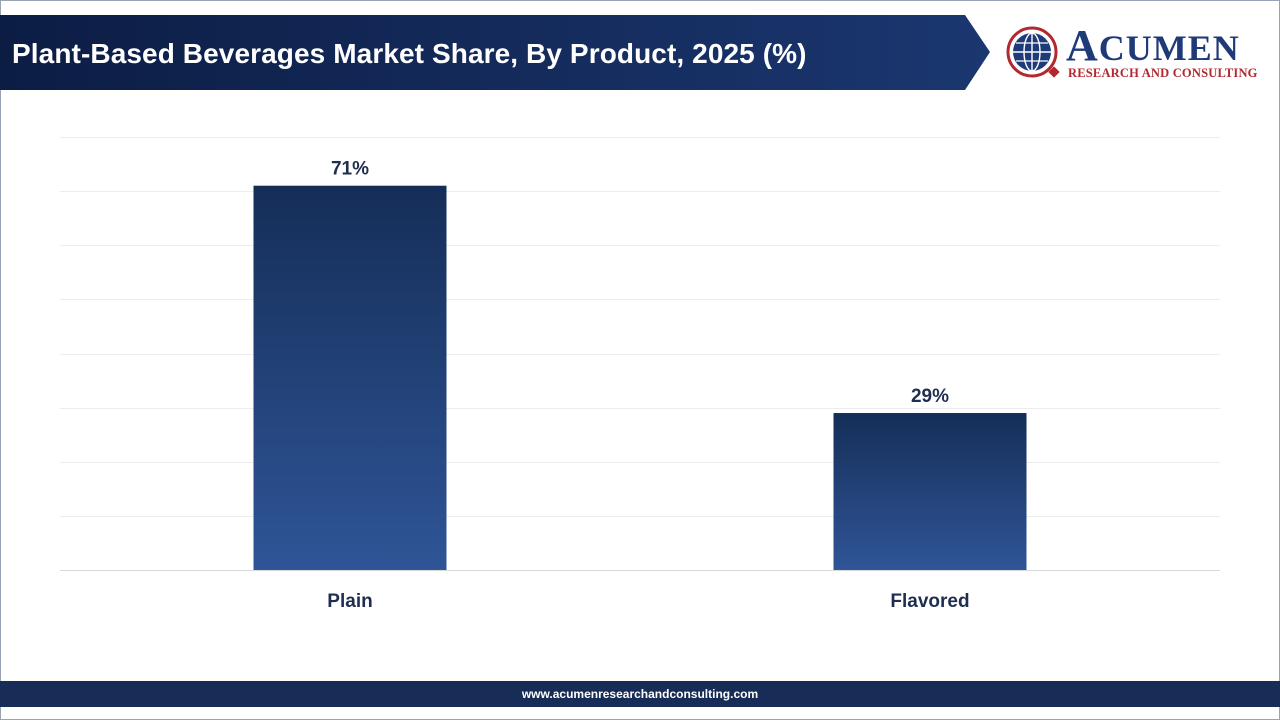 The width and height of the screenshot is (1280, 720). I want to click on acumen-logo: ACUMEN RESEARCH AND CONSULTING, so click(1134, 52).